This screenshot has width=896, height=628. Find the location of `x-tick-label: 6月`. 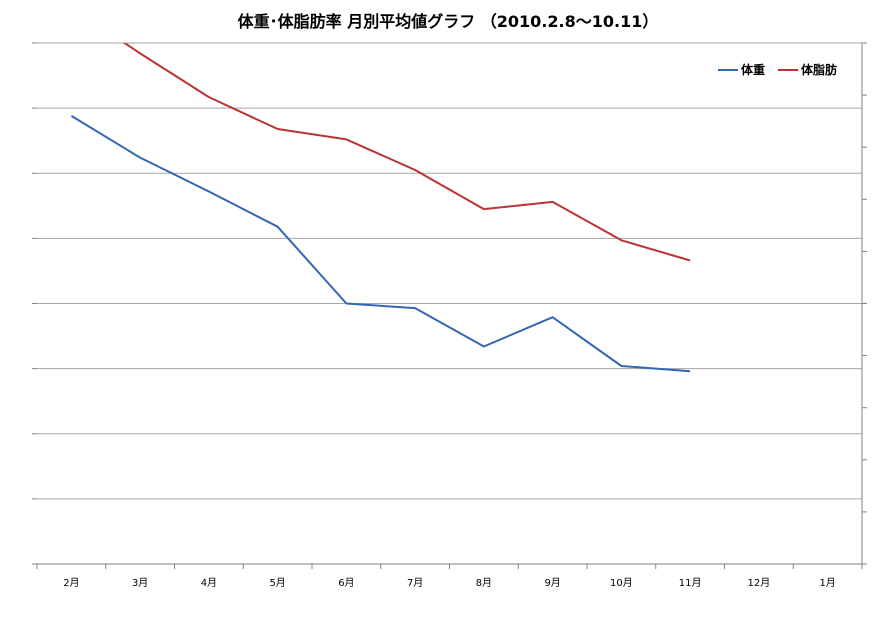

x-tick-label: 6月 is located at coordinates (346, 583).